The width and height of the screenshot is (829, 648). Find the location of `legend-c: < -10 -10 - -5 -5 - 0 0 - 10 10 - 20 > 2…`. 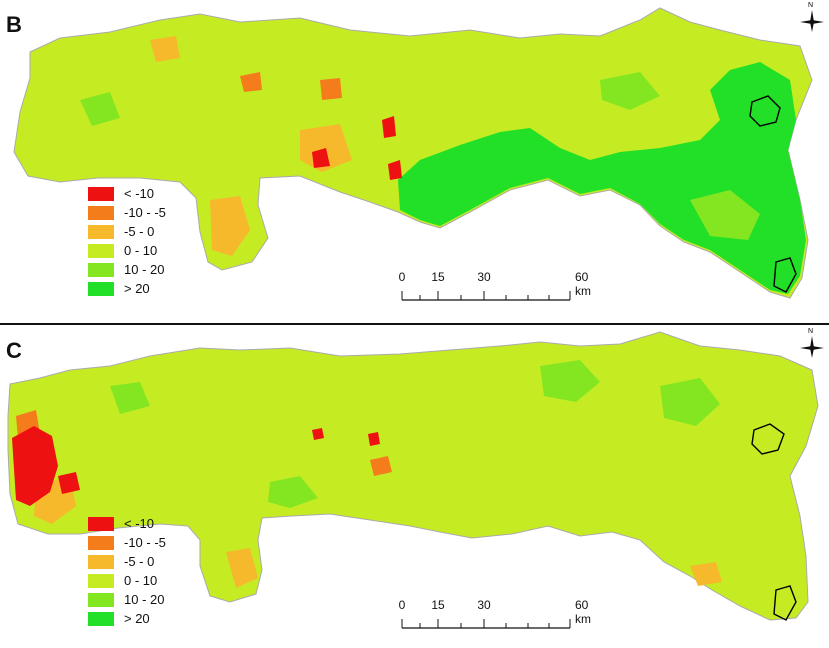

legend-c: < -10 -10 - -5 -5 - 0 0 - 10 10 - 20 > 2… is located at coordinates (127, 571).